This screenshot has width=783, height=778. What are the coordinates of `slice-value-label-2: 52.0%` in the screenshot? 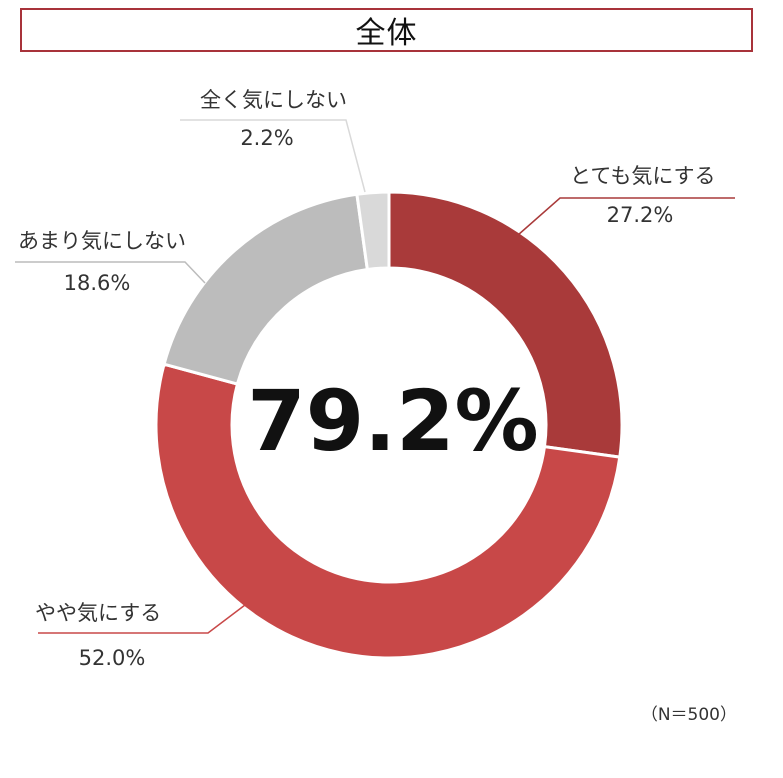 It's located at (112, 658).